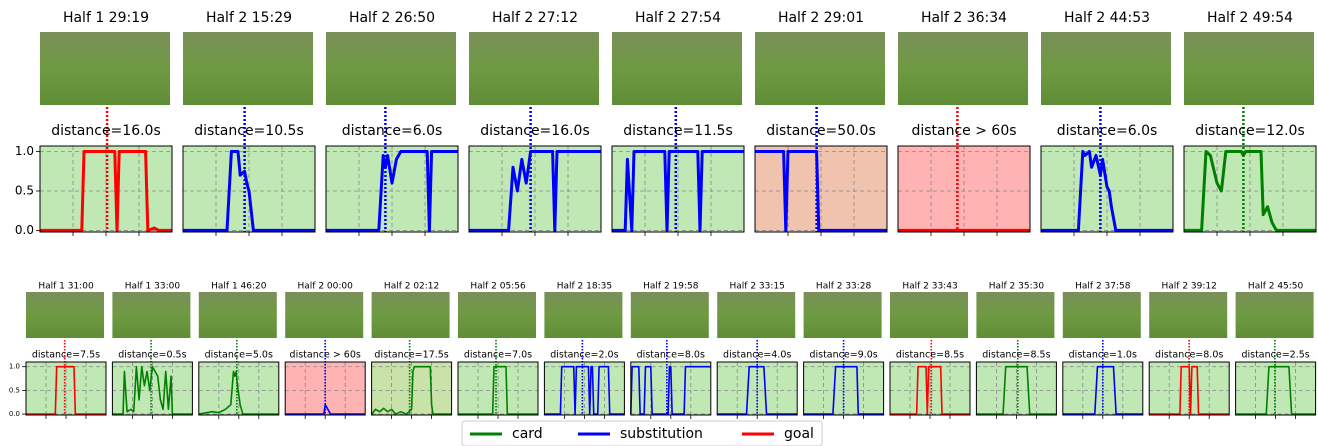 The image size is (1318, 446). Describe the element at coordinates (392, 18) in the screenshot. I see `thumbnail-title: Half 2 26:50` at that location.